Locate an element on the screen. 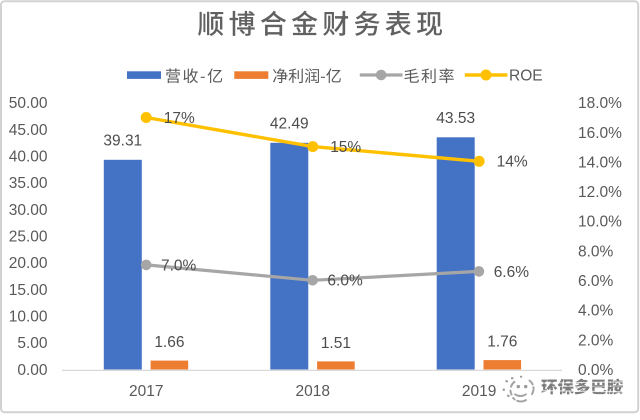  svg-text: 12.0% is located at coordinates (600, 192).